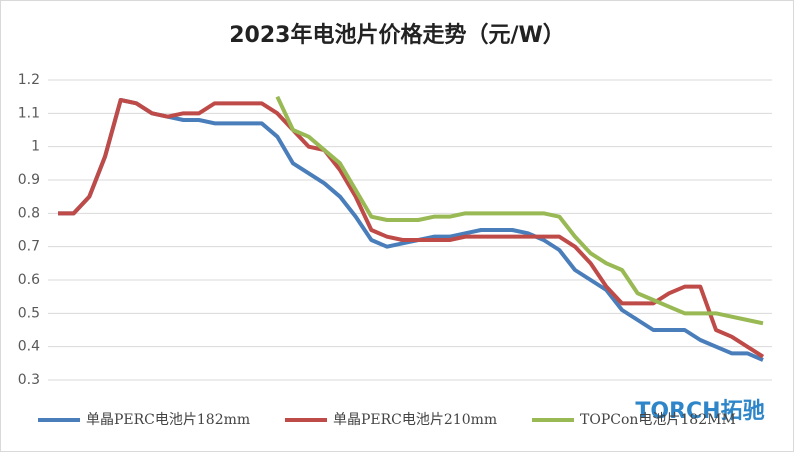  What do you see at coordinates (29, 113) in the screenshot?
I see `y-tick-label: 1.1` at bounding box center [29, 113].